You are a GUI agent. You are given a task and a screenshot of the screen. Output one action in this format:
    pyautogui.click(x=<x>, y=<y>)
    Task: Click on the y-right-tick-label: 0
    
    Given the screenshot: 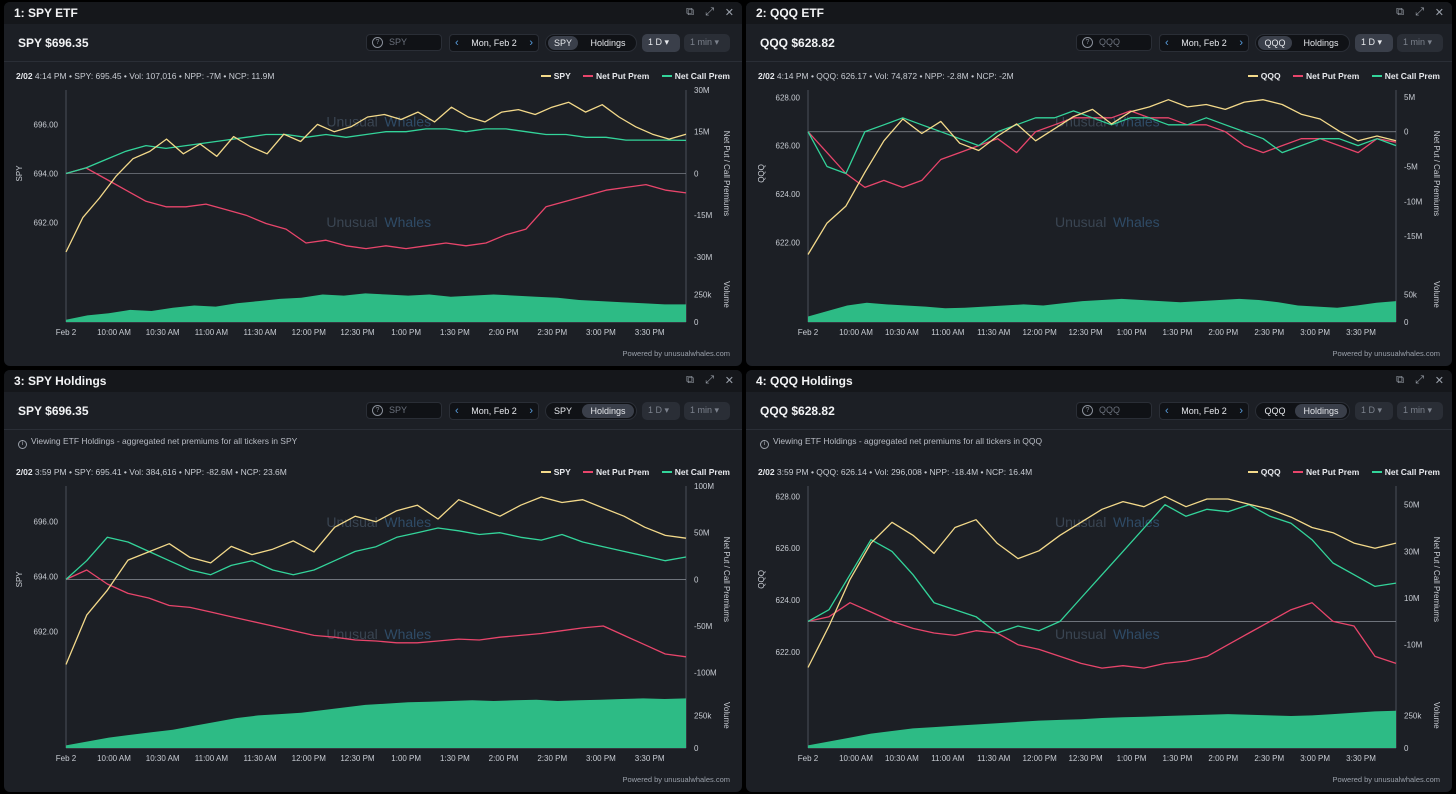 What is the action you would take?
    pyautogui.click(x=696, y=579)
    